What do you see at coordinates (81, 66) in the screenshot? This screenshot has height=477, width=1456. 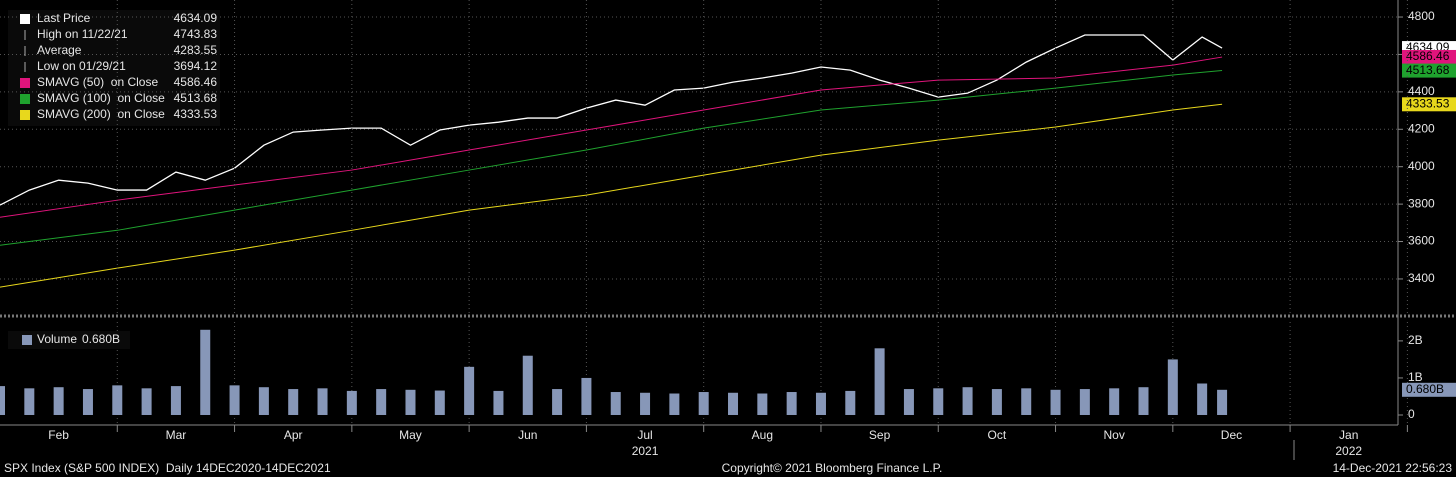 I see `legend-label: Low on 01/29/21` at bounding box center [81, 66].